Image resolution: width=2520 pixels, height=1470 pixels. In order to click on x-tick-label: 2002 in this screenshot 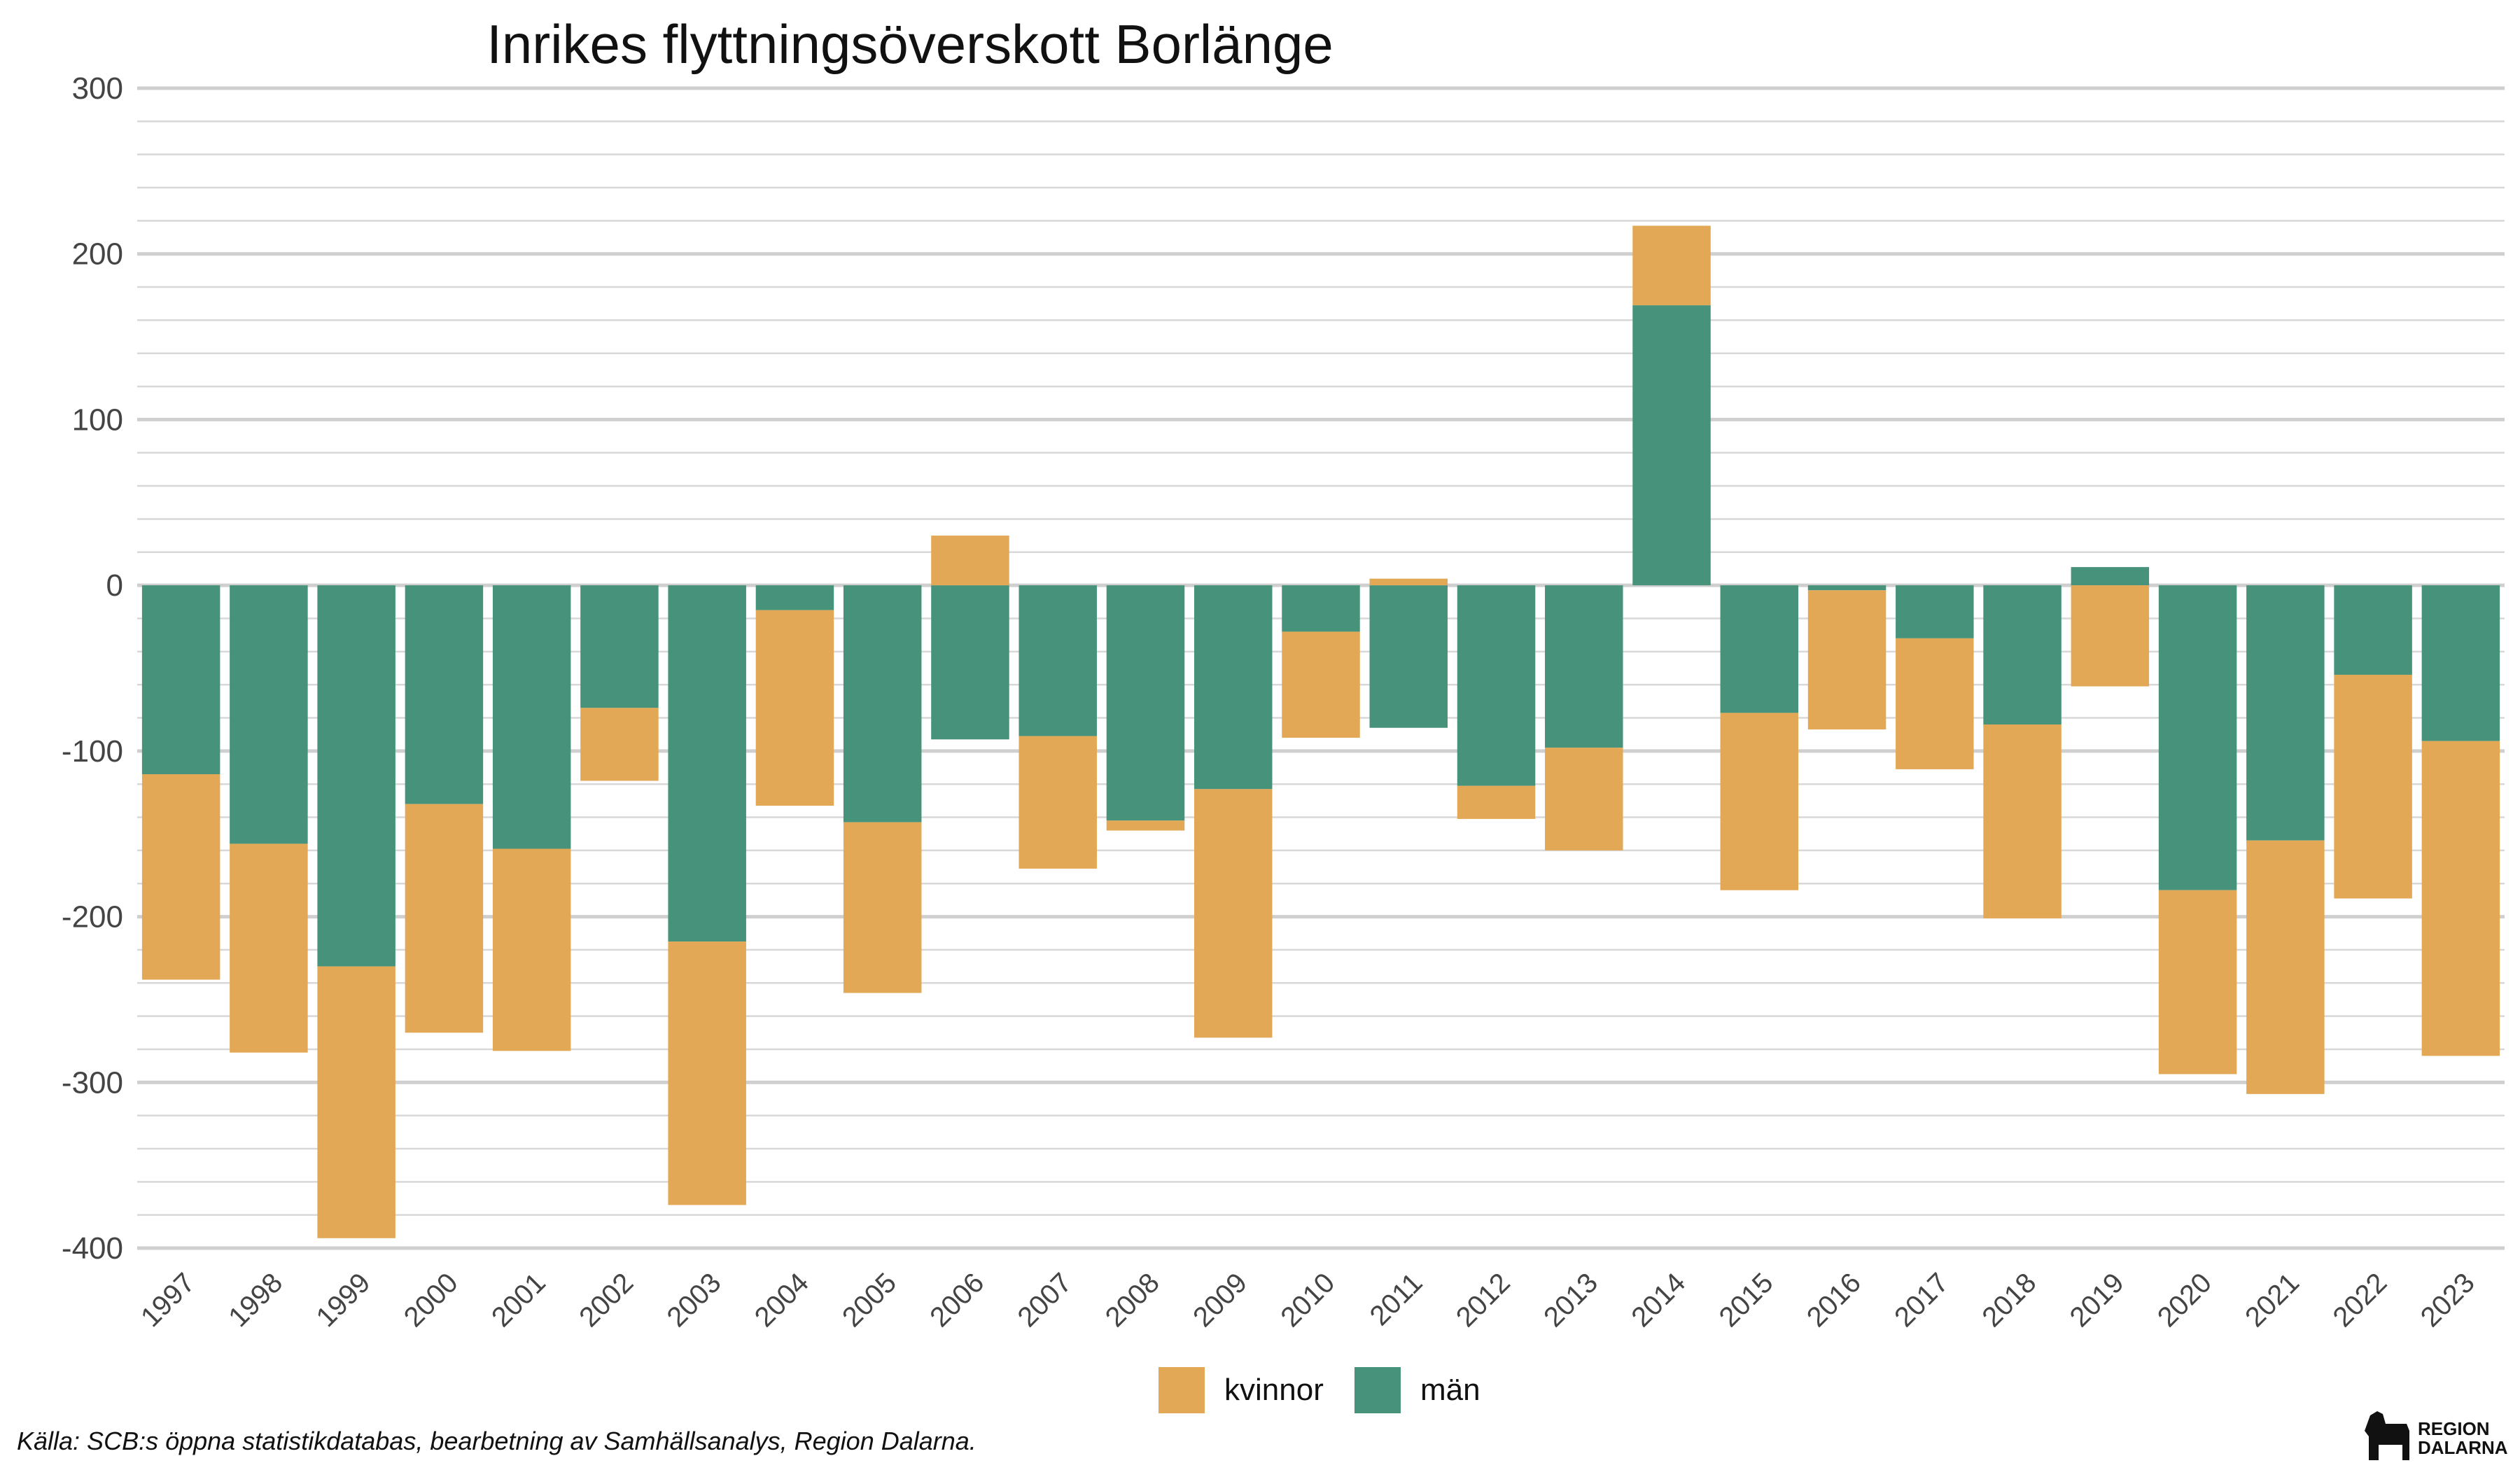, I will do `click(606, 1300)`.